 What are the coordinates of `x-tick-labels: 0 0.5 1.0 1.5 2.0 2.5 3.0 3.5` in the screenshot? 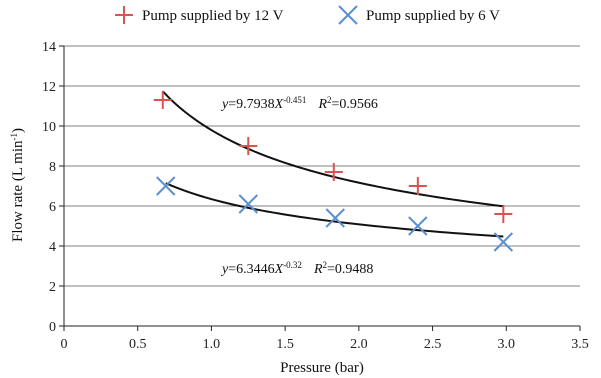 It's located at (325, 344).